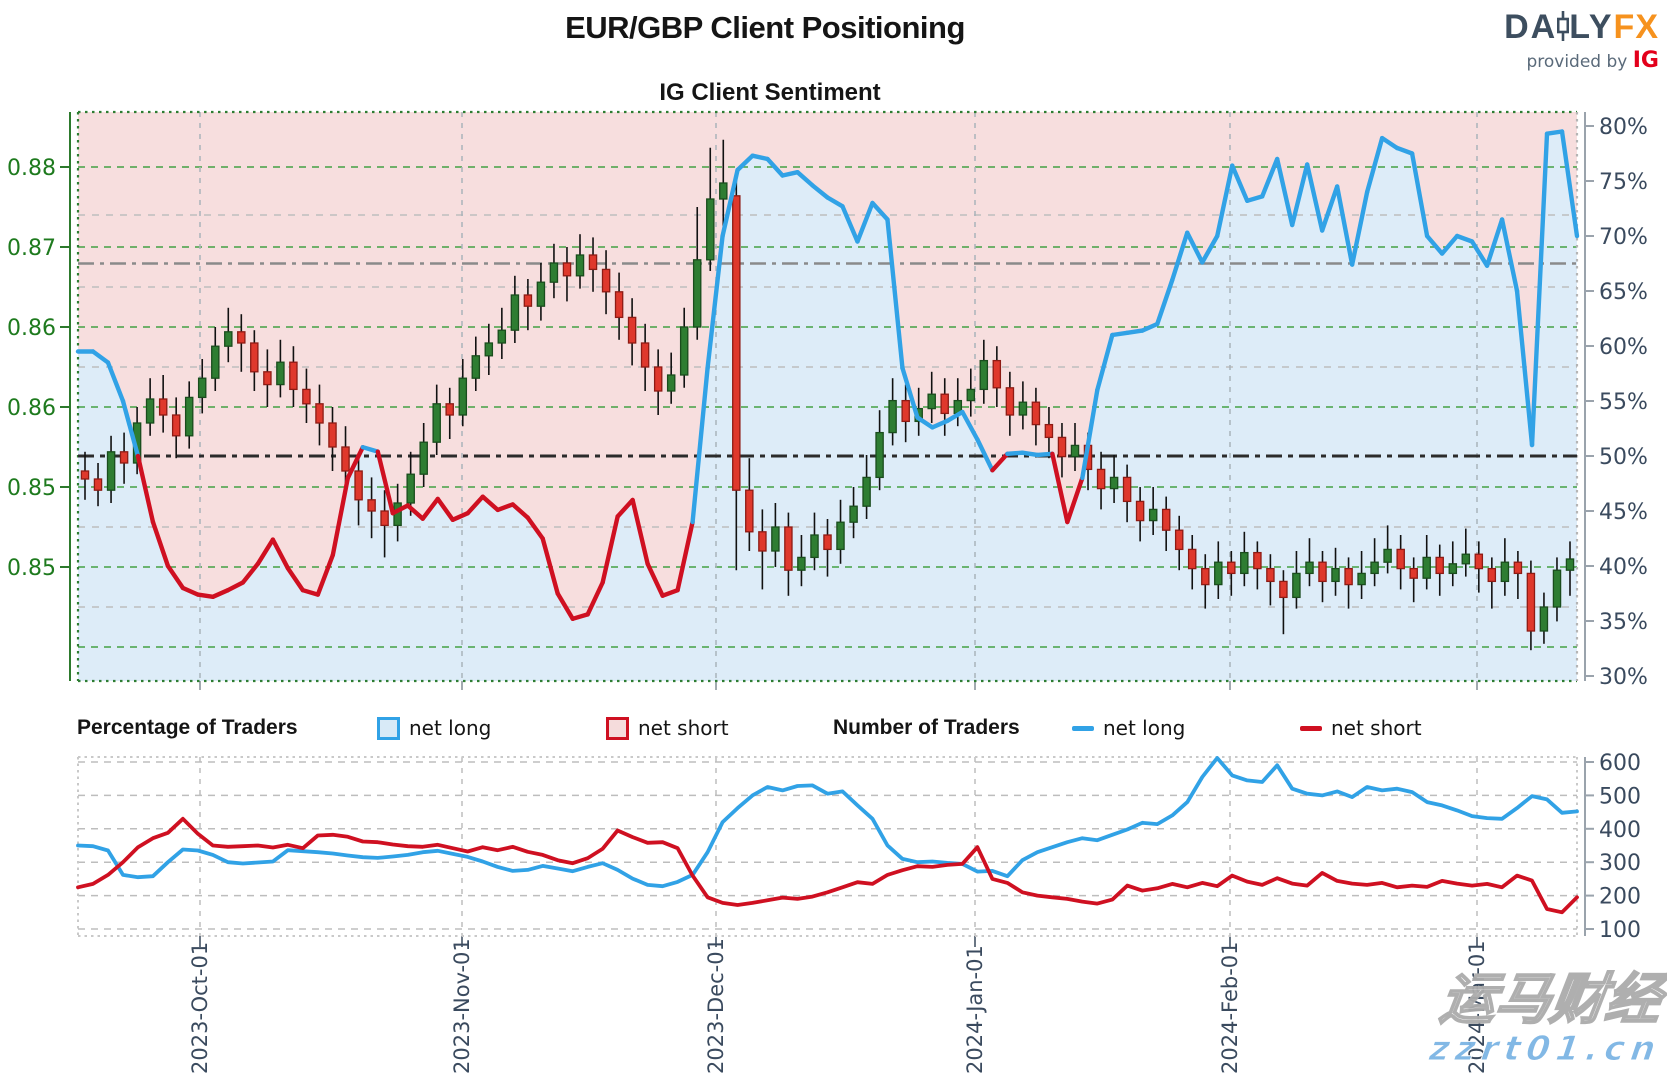 The height and width of the screenshot is (1082, 1667). What do you see at coordinates (1311, 728) in the screenshot?
I see `net-short-line-icon` at bounding box center [1311, 728].